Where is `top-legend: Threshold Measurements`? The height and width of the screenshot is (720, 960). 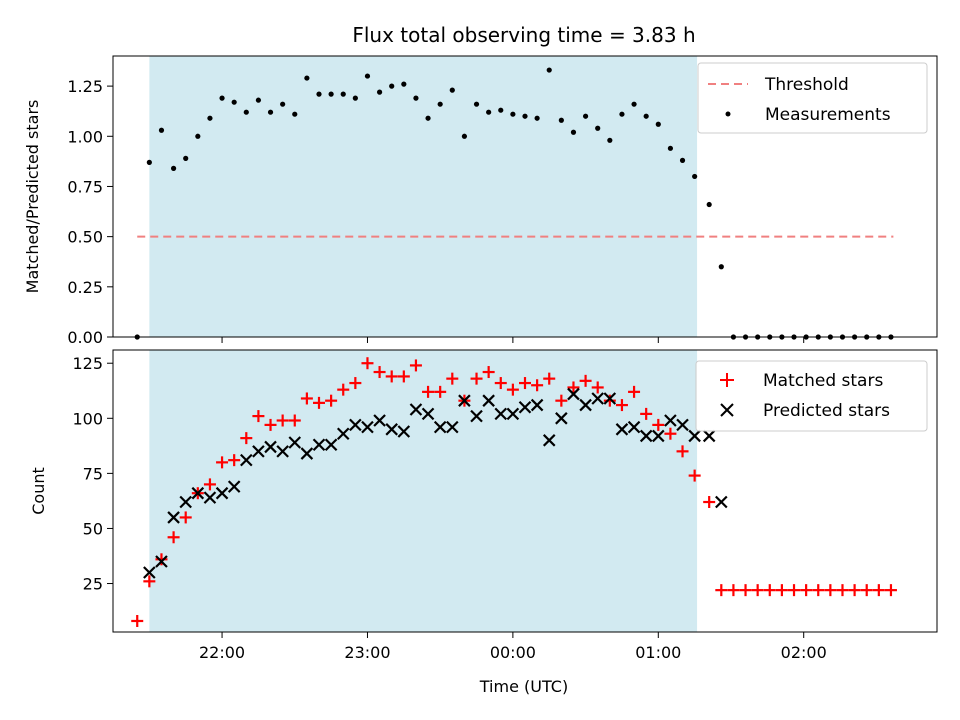
top-legend: Threshold Measurements is located at coordinates (812, 98).